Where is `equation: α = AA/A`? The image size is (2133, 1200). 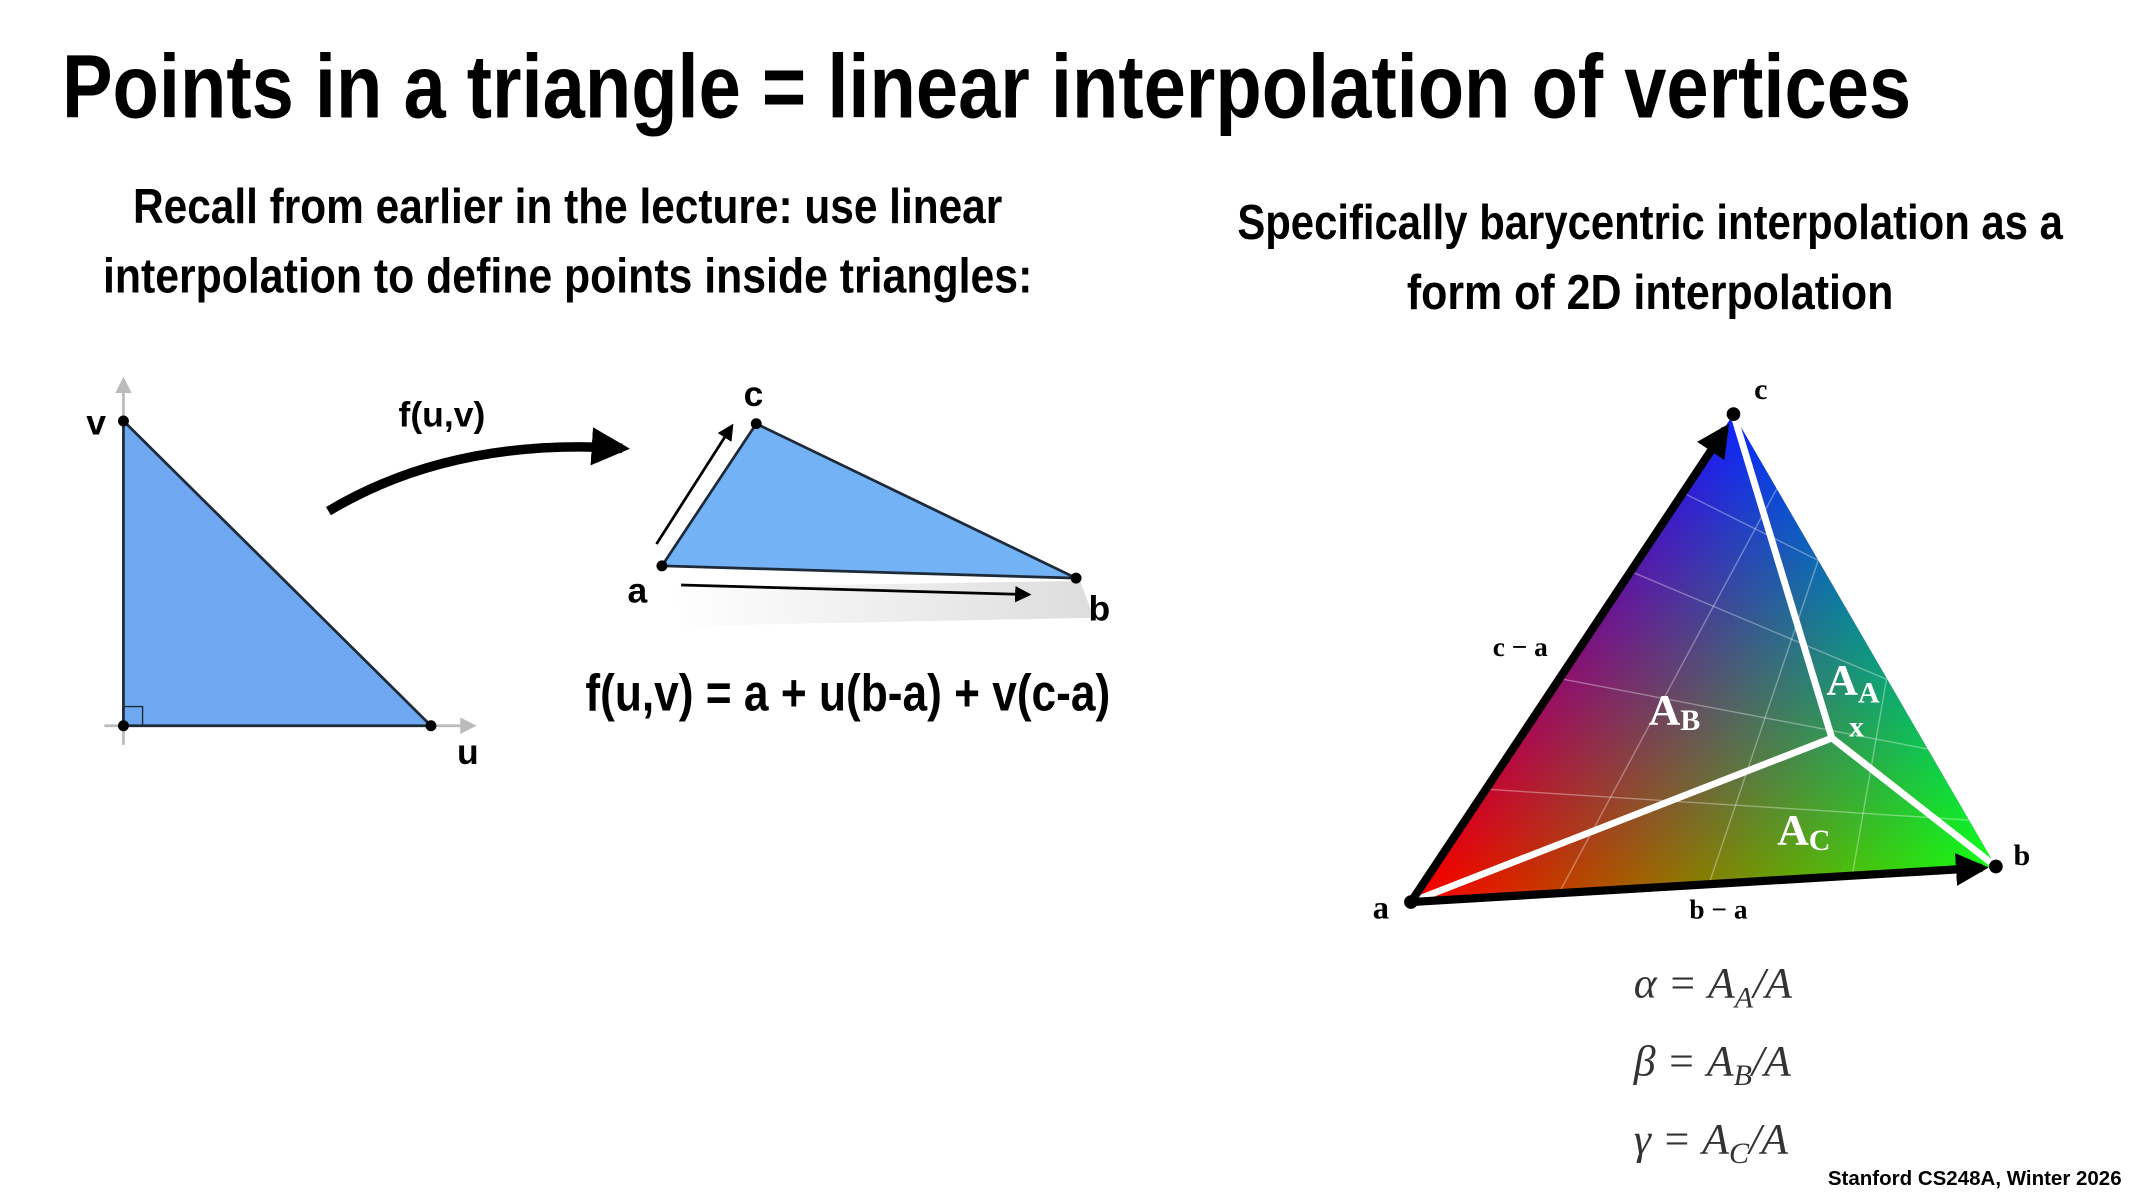
equation: α = AA/A is located at coordinates (1713, 987).